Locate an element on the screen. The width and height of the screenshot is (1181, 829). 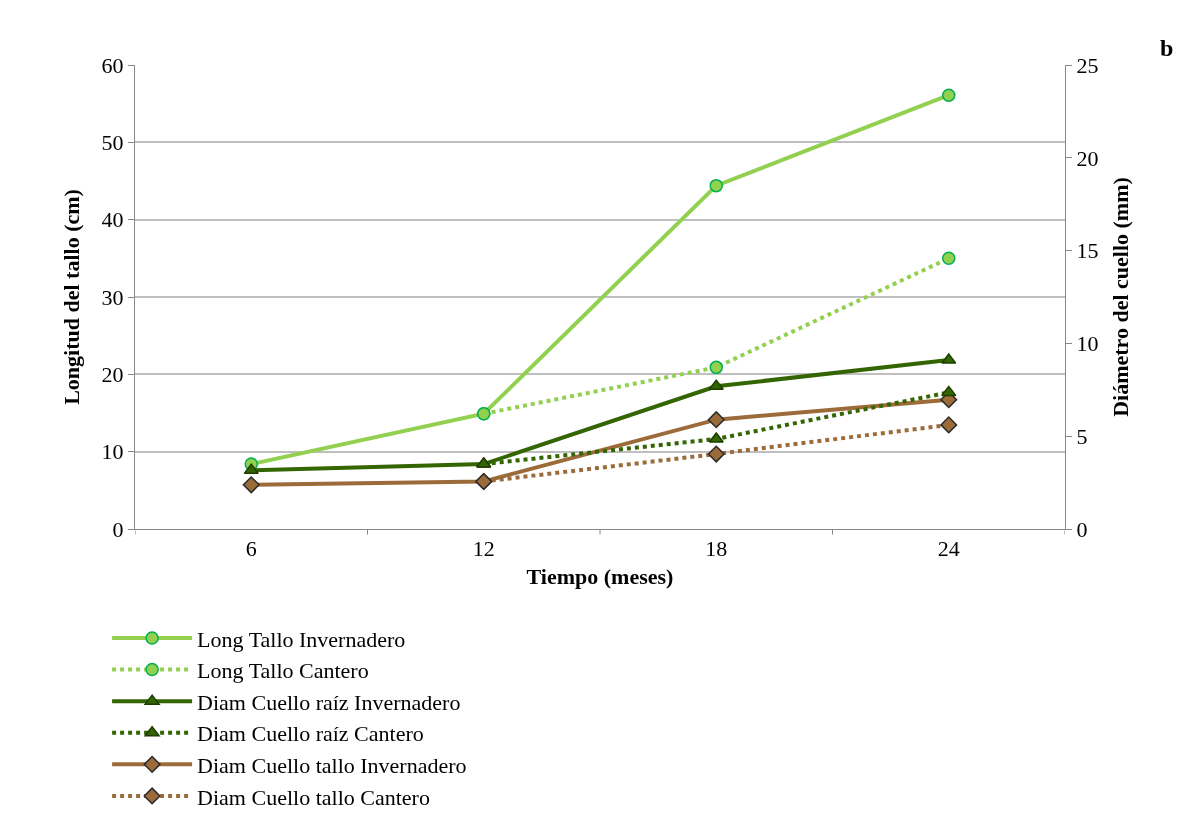
legend-label: Diam Cuello tallo Cantero is located at coordinates (313, 797).